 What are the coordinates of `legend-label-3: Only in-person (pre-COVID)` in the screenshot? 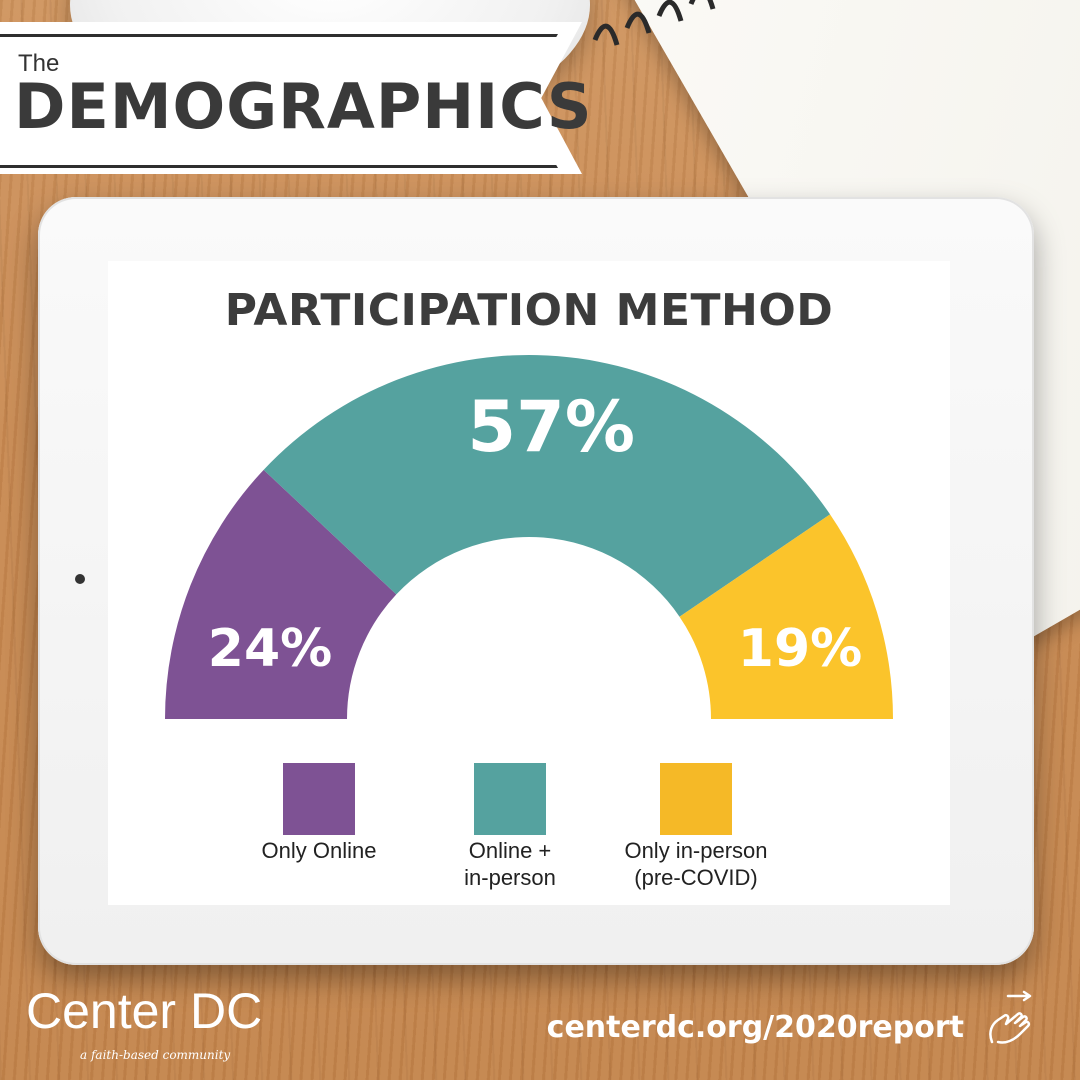 It's located at (696, 864).